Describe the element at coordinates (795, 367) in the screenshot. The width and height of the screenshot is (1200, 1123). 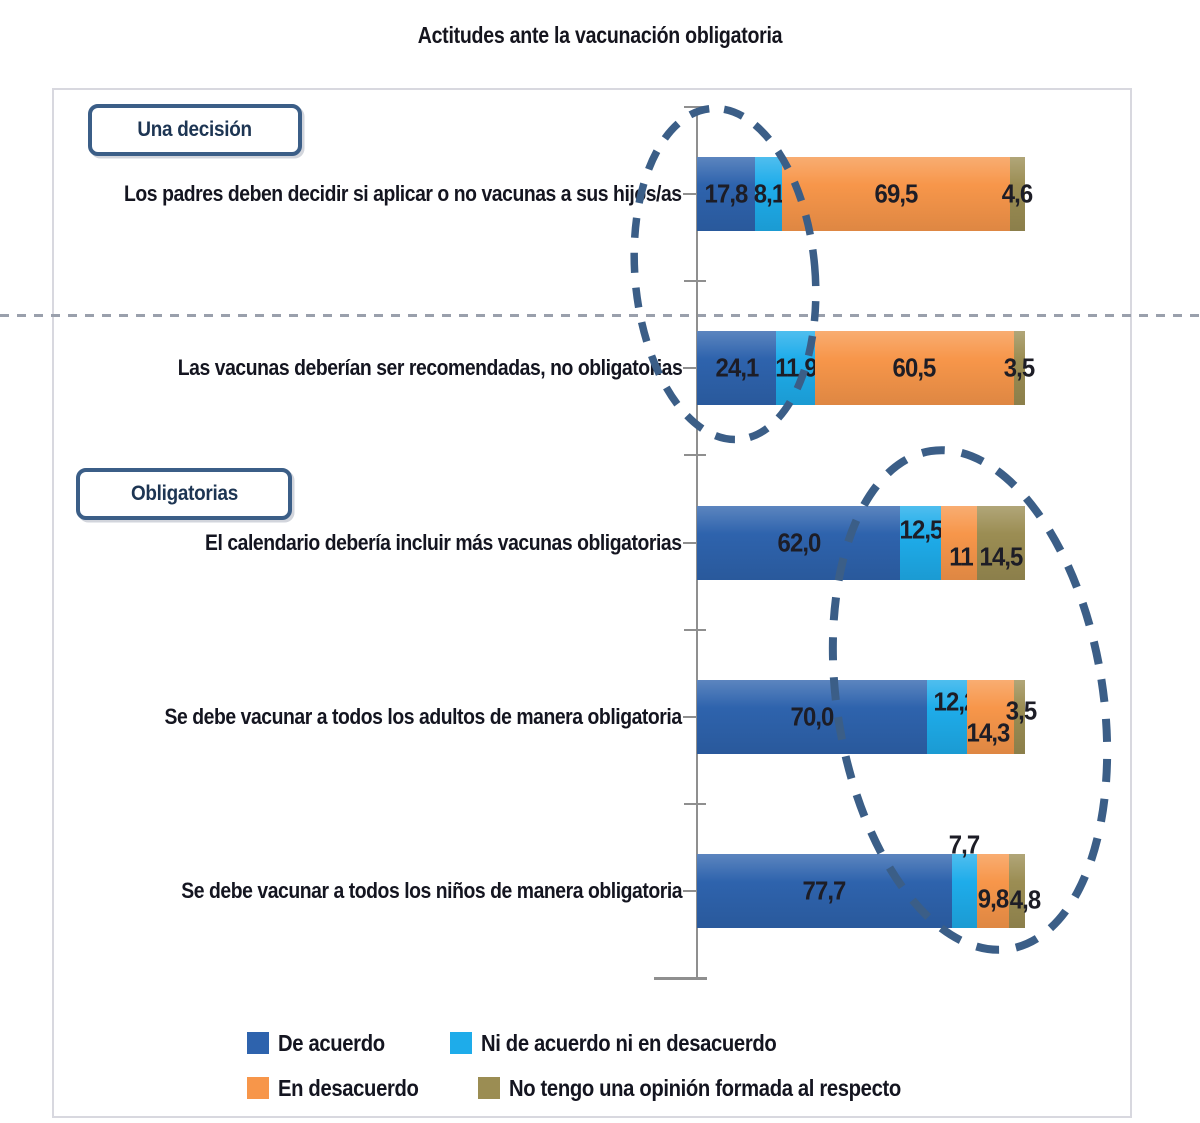
I see `bar-value-label: 11,9` at that location.